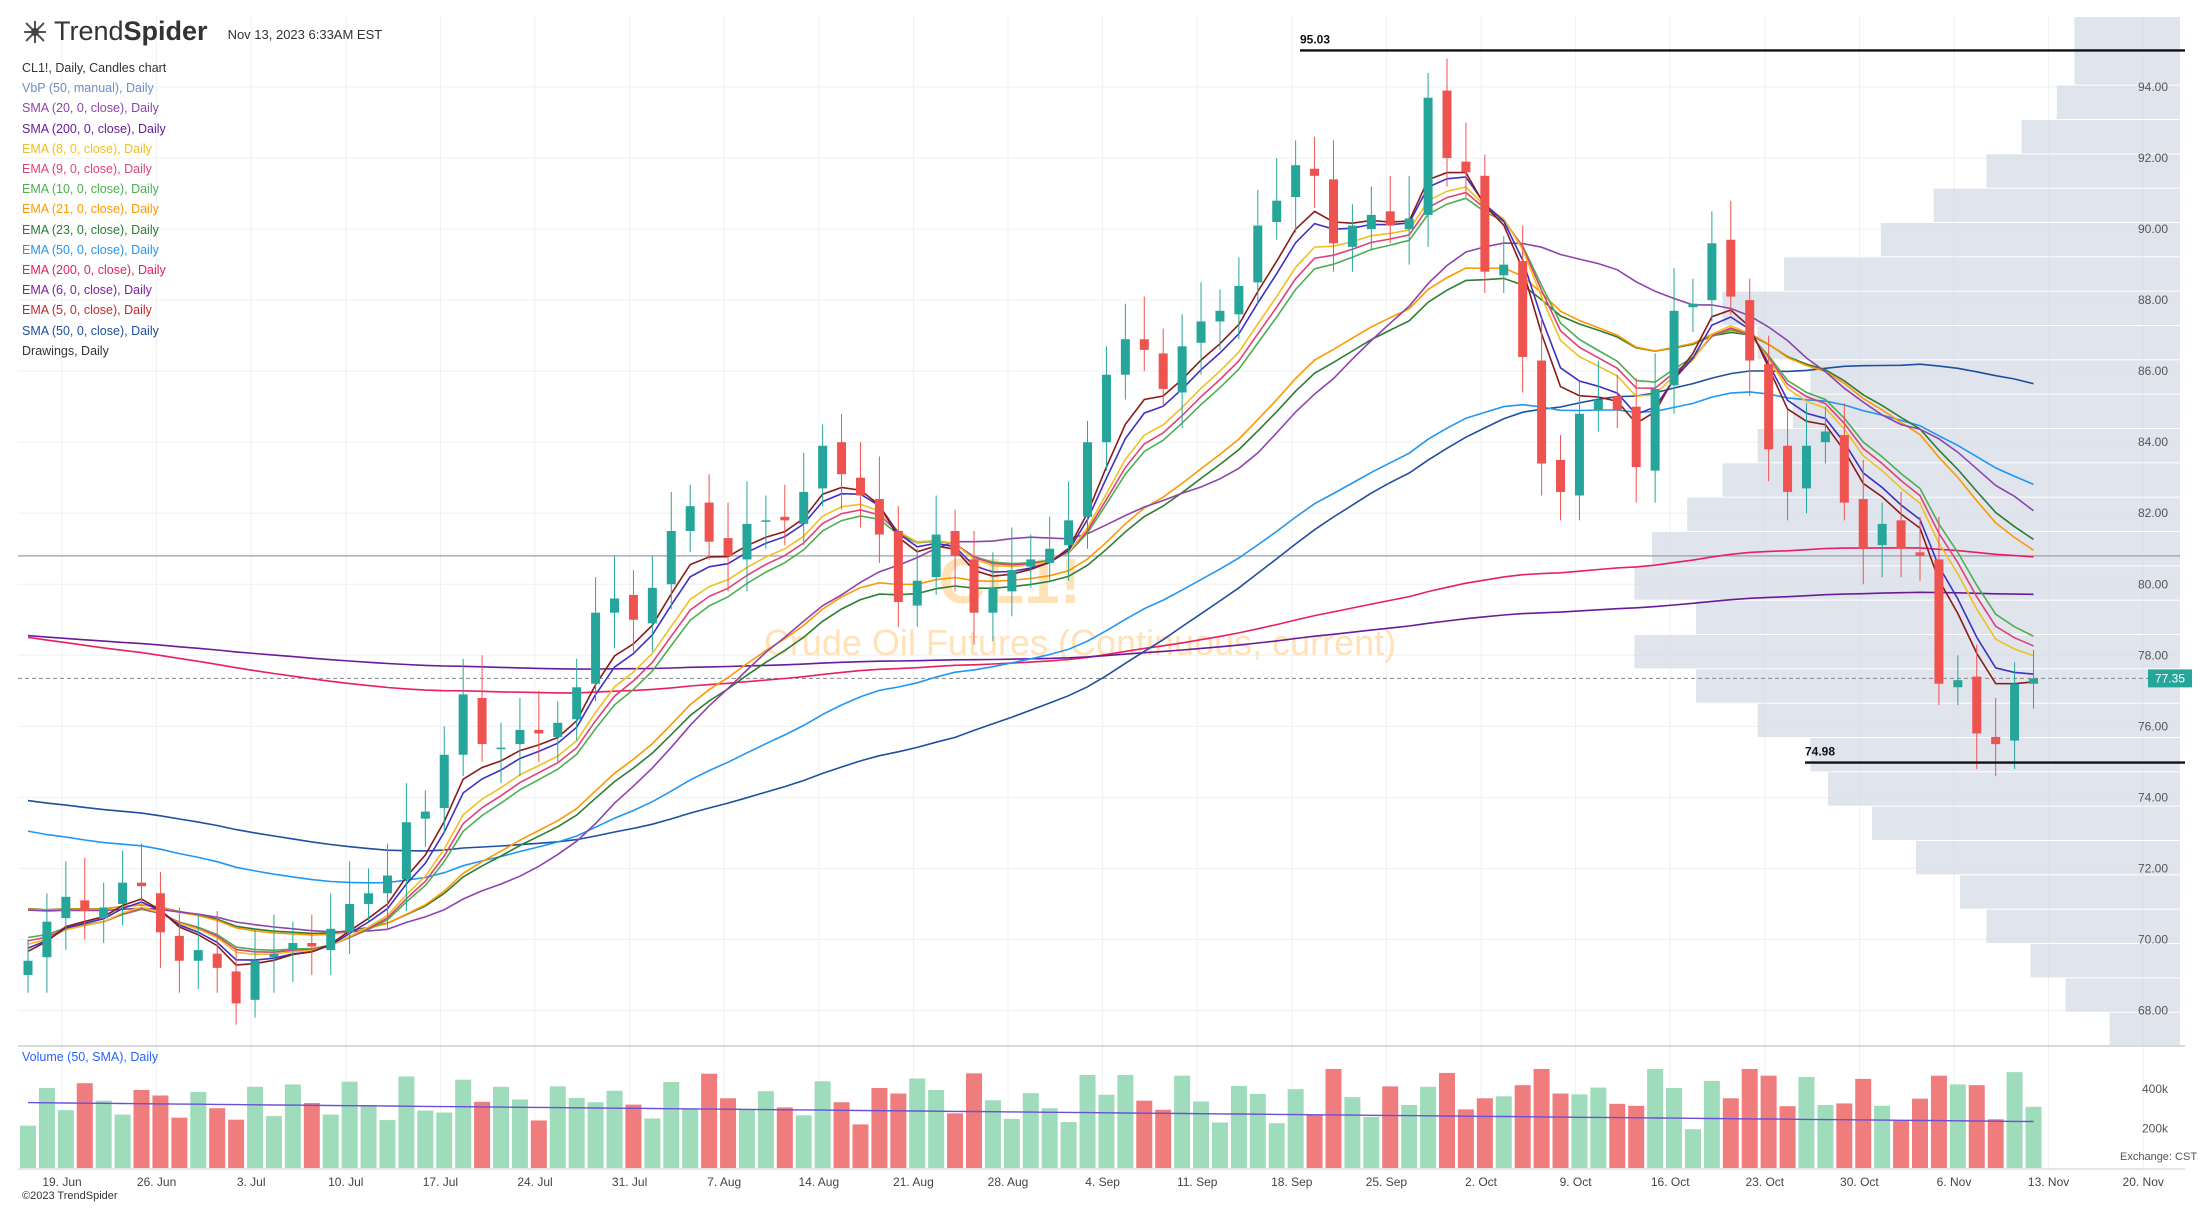  What do you see at coordinates (88, 88) in the screenshot?
I see `legend-item: VbP (50, manual), Daily` at bounding box center [88, 88].